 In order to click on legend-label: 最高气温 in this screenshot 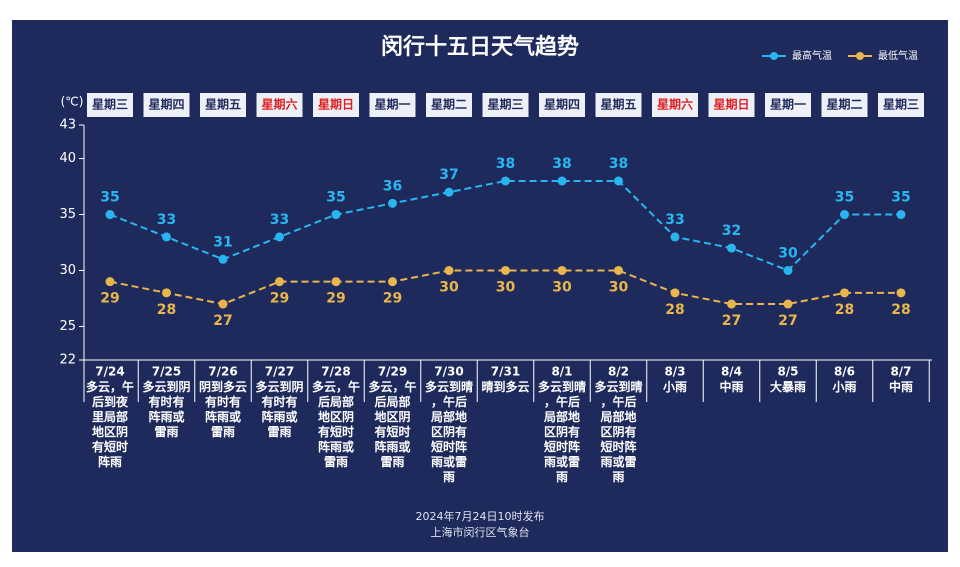, I will do `click(812, 55)`.